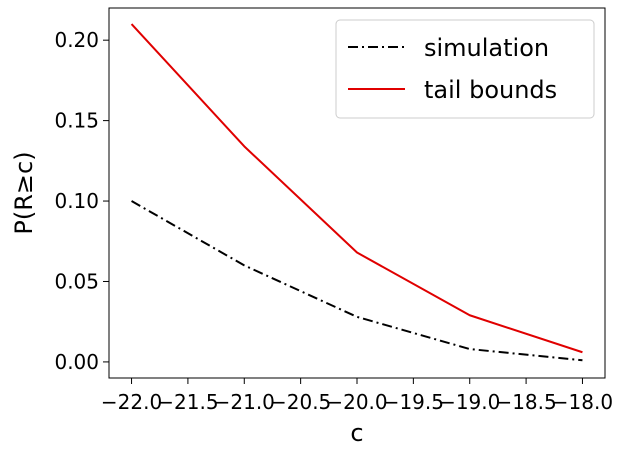  What do you see at coordinates (356, 433) in the screenshot?
I see `x-axis-title: c` at bounding box center [356, 433].